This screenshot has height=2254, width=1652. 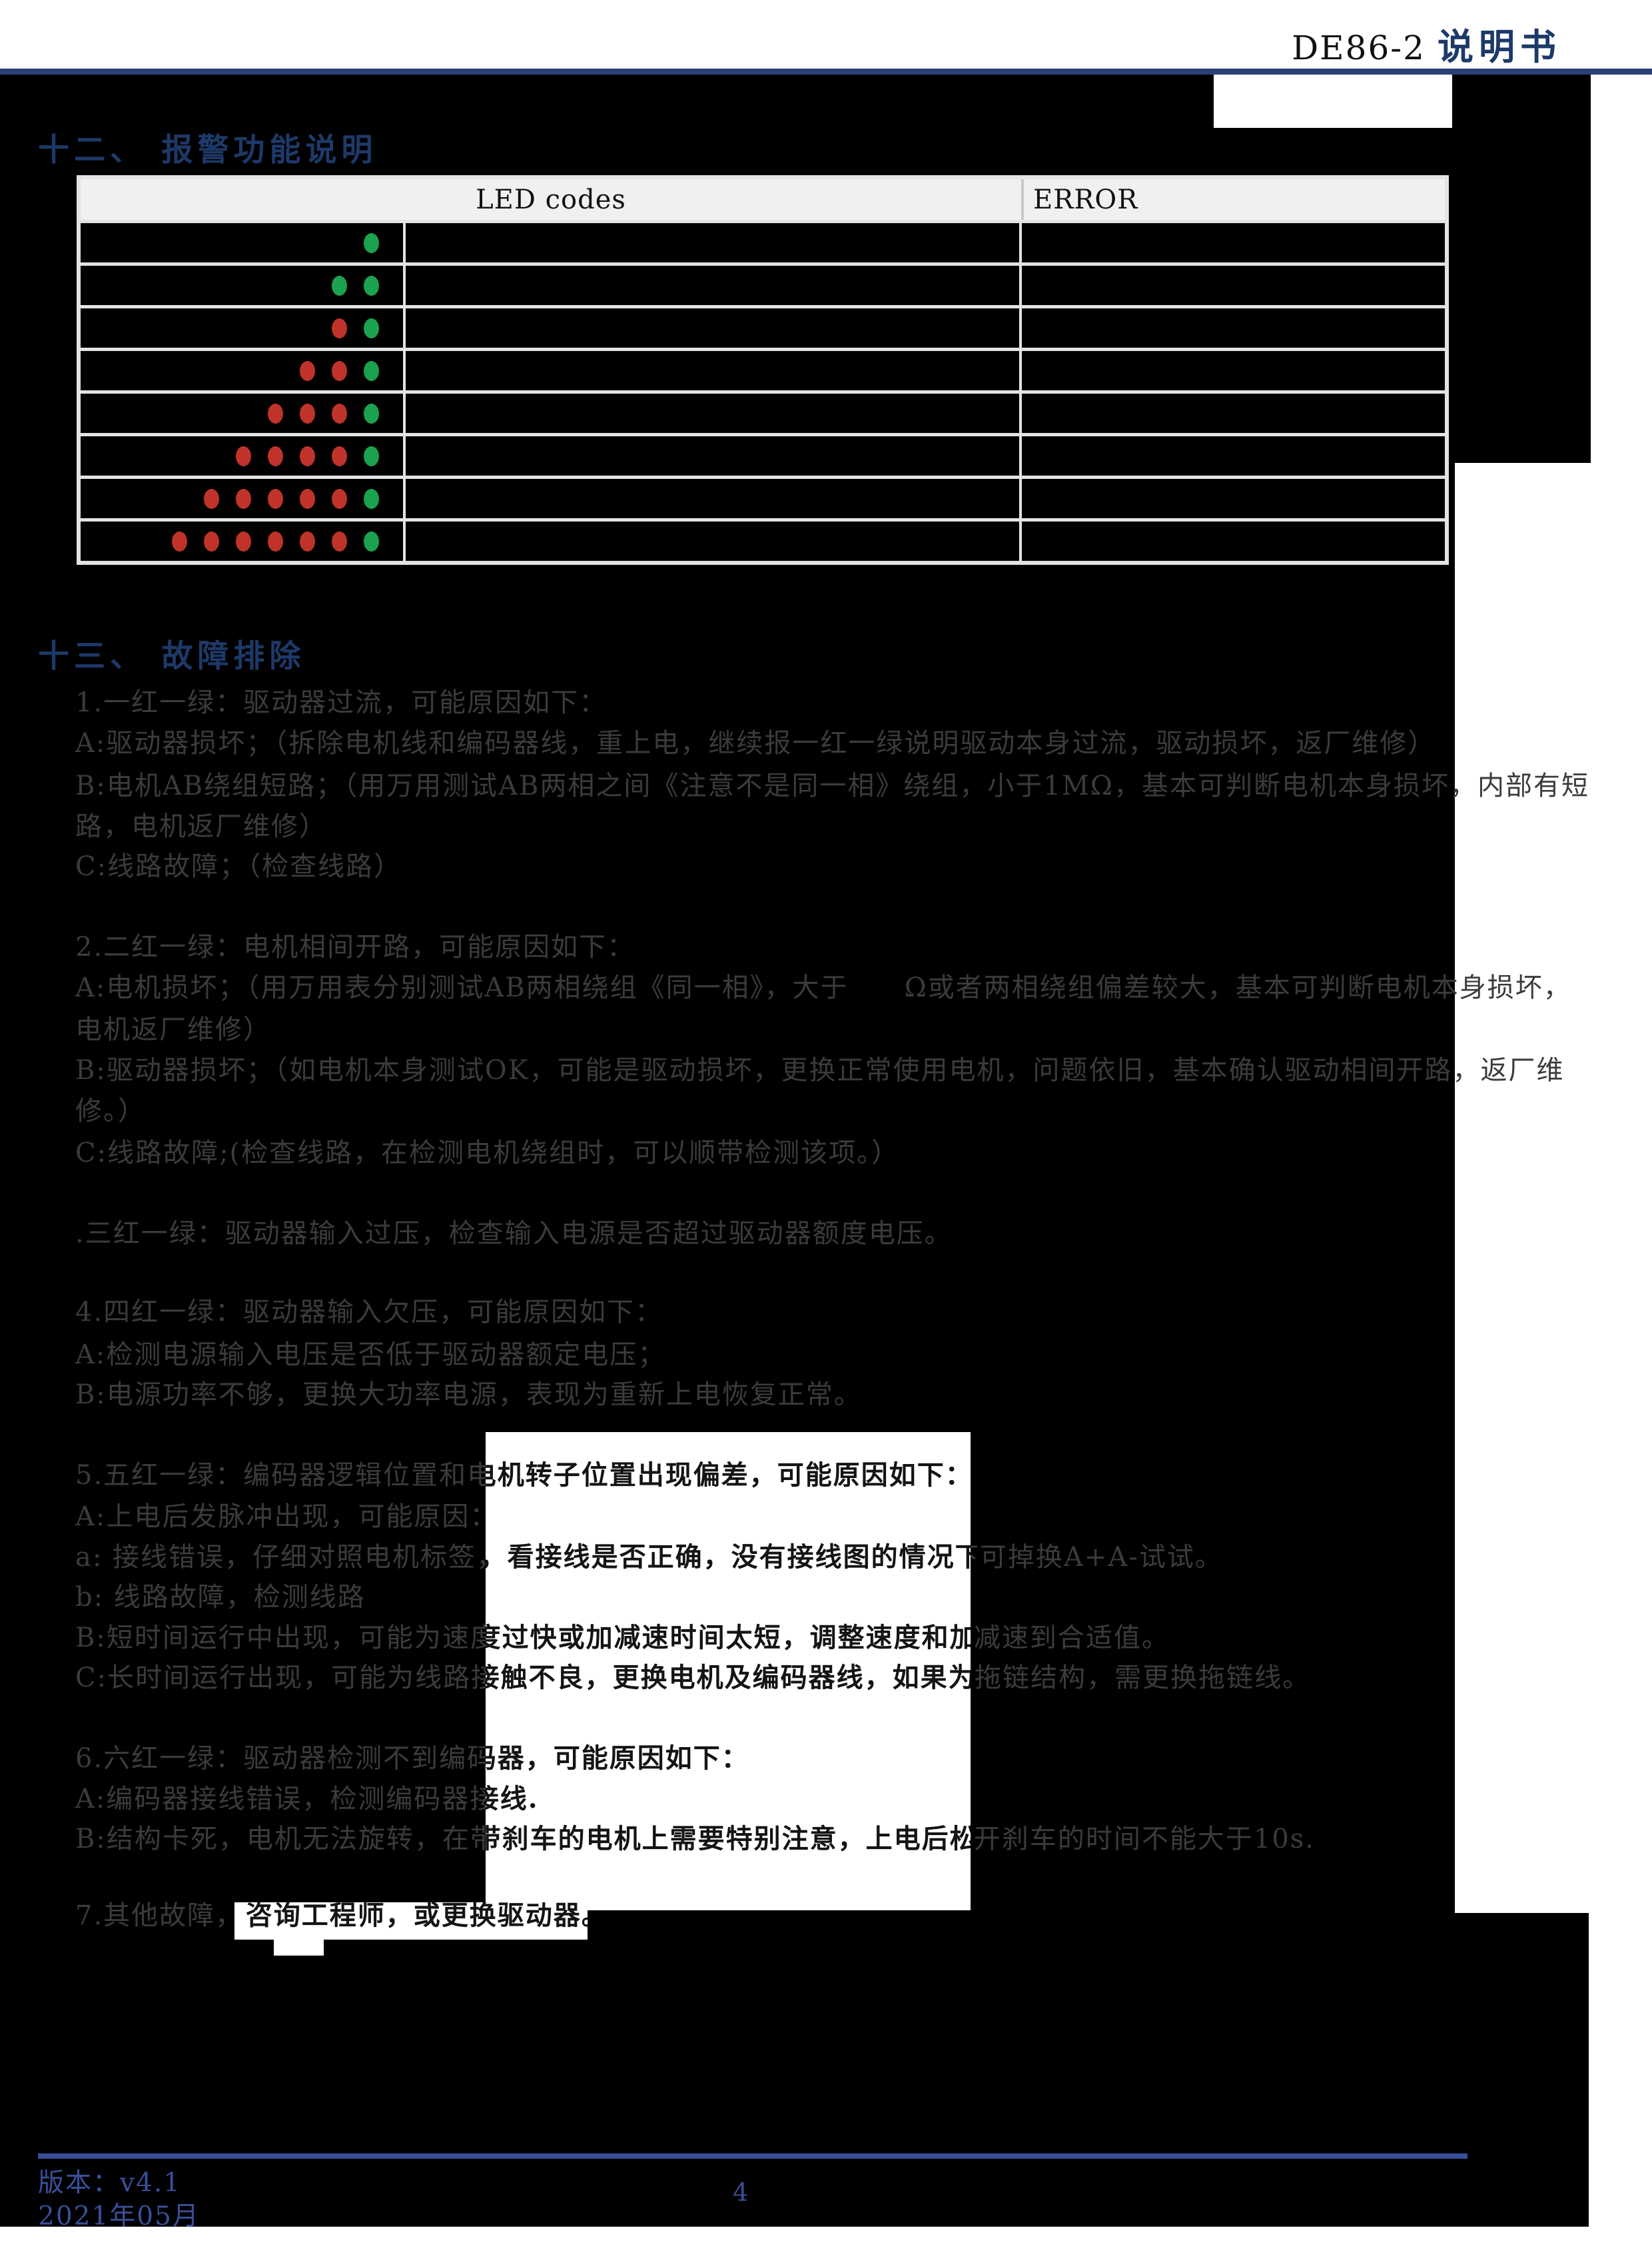 I want to click on body-text-line: A:上电后发脉冲出现，可能原因：, so click(x=286, y=1517).